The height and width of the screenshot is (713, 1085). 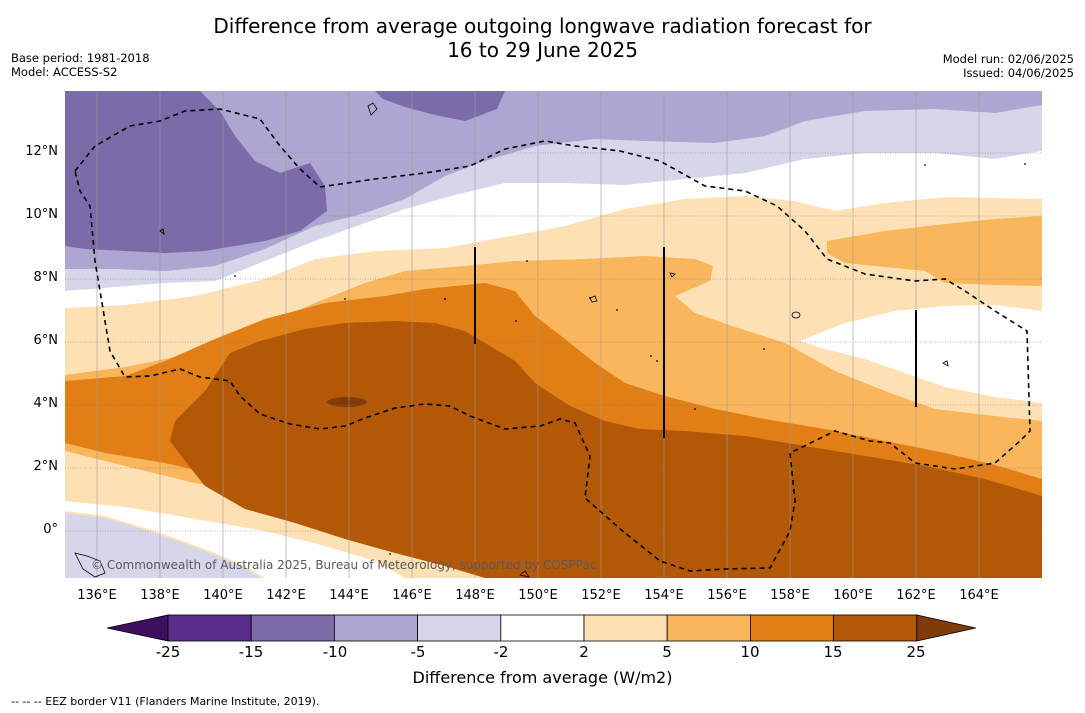 I want to click on colorbar-tick: 2, so click(x=584, y=652).